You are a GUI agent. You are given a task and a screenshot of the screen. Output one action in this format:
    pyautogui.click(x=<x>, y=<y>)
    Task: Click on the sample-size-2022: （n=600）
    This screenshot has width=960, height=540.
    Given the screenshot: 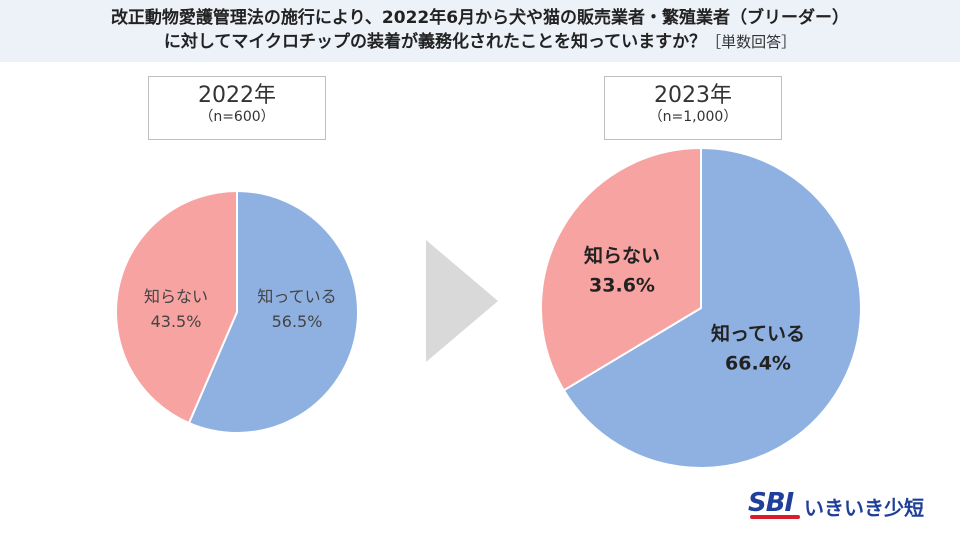 What is the action you would take?
    pyautogui.click(x=237, y=117)
    